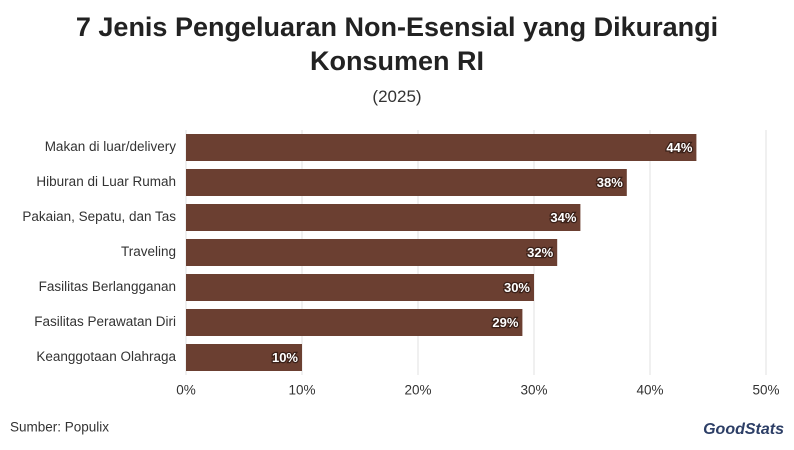 This screenshot has height=450, width=794. What do you see at coordinates (106, 181) in the screenshot?
I see `y-tick-label: Hiburan di Luar Rumah` at bounding box center [106, 181].